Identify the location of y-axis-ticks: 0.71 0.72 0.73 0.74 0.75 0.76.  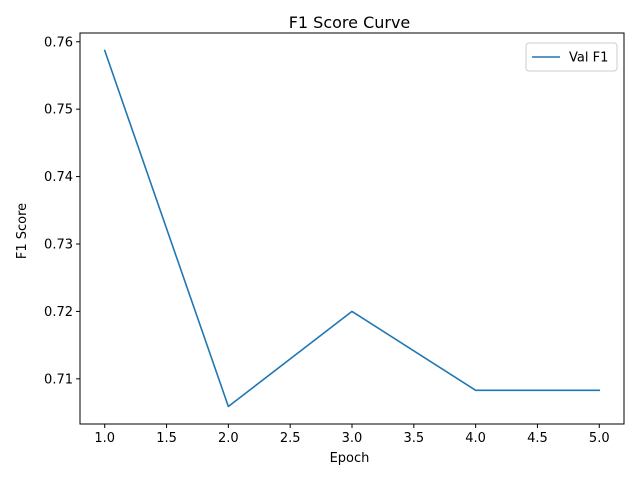
(62, 211).